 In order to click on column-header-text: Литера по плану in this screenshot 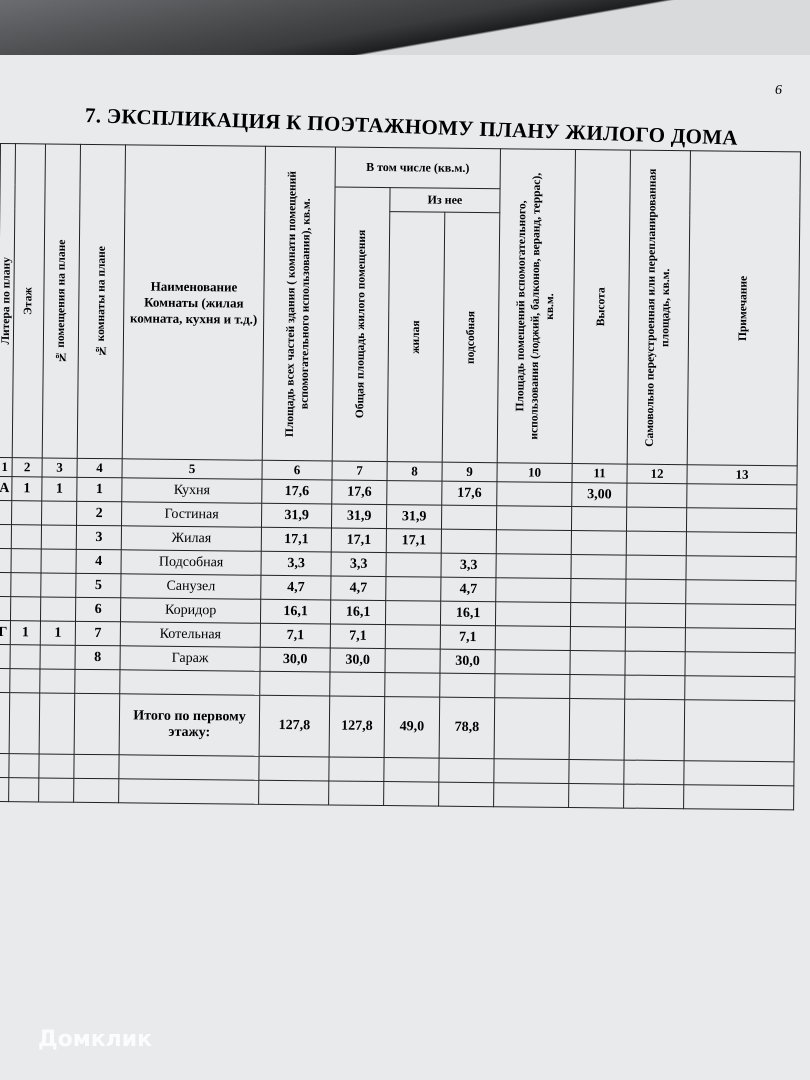, I will do `click(6, 300)`.